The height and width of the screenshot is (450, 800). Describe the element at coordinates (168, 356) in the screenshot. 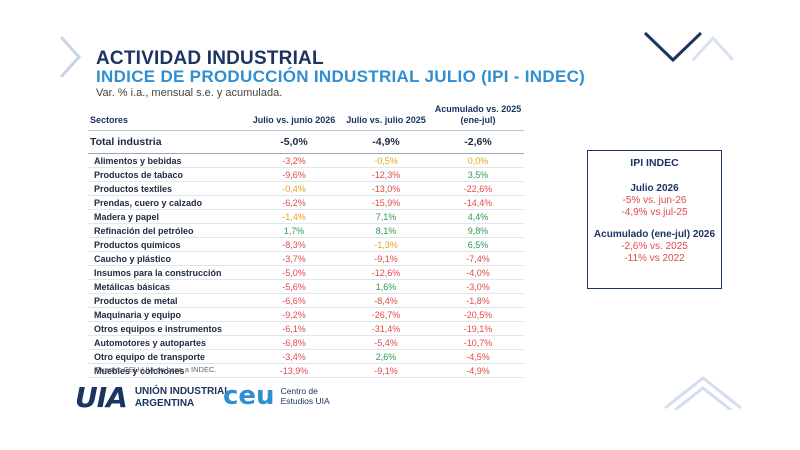

I see `row-sector: Otro equipo de transporte` at that location.